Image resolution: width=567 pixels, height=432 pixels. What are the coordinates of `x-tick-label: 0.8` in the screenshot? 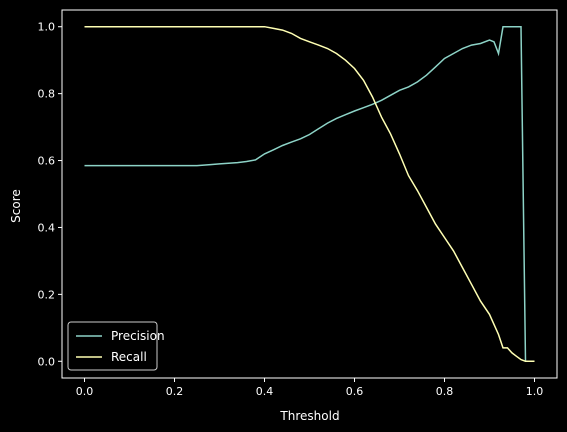 It's located at (445, 391).